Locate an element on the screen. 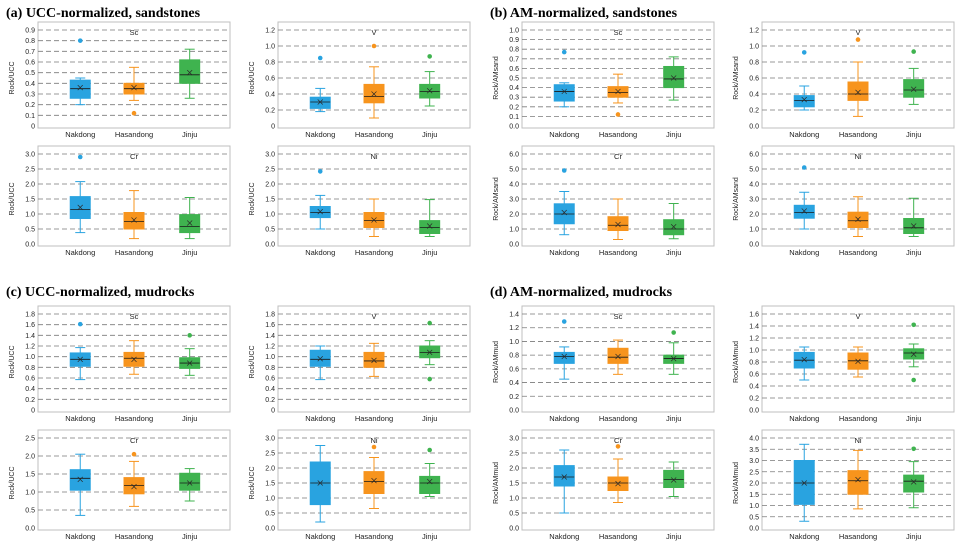  y-tick-label: 3.5 is located at coordinates (754, 450).